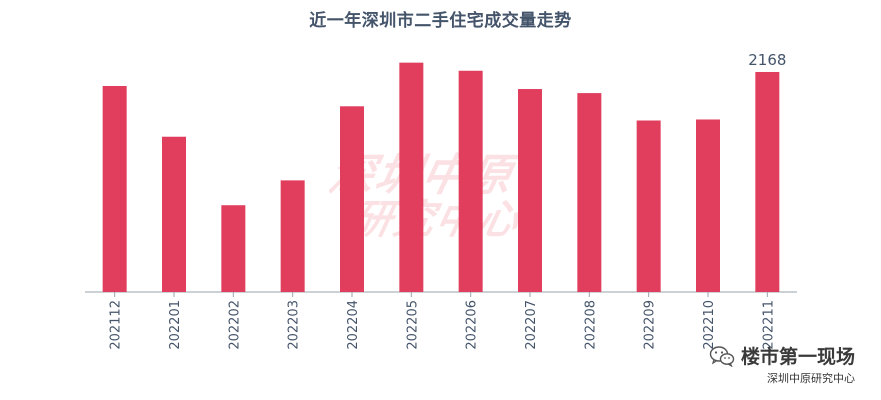  I want to click on data-label: 2168, so click(767, 60).